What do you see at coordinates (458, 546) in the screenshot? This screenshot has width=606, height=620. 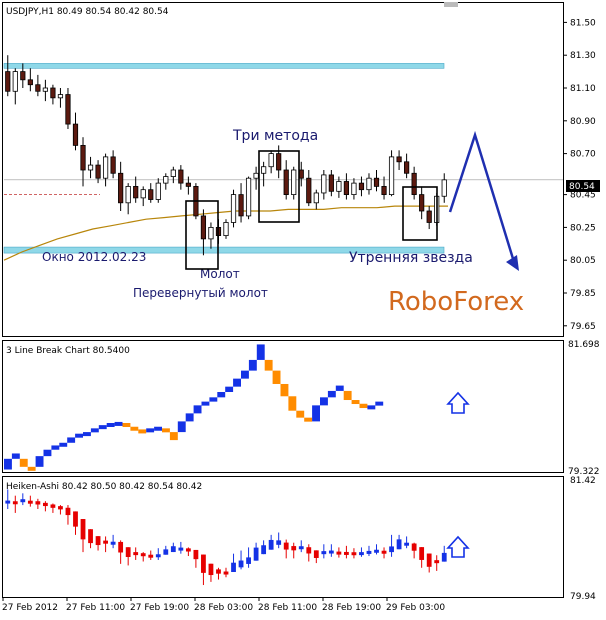 I see `heikenashi-up-arrow-icon` at bounding box center [458, 546].